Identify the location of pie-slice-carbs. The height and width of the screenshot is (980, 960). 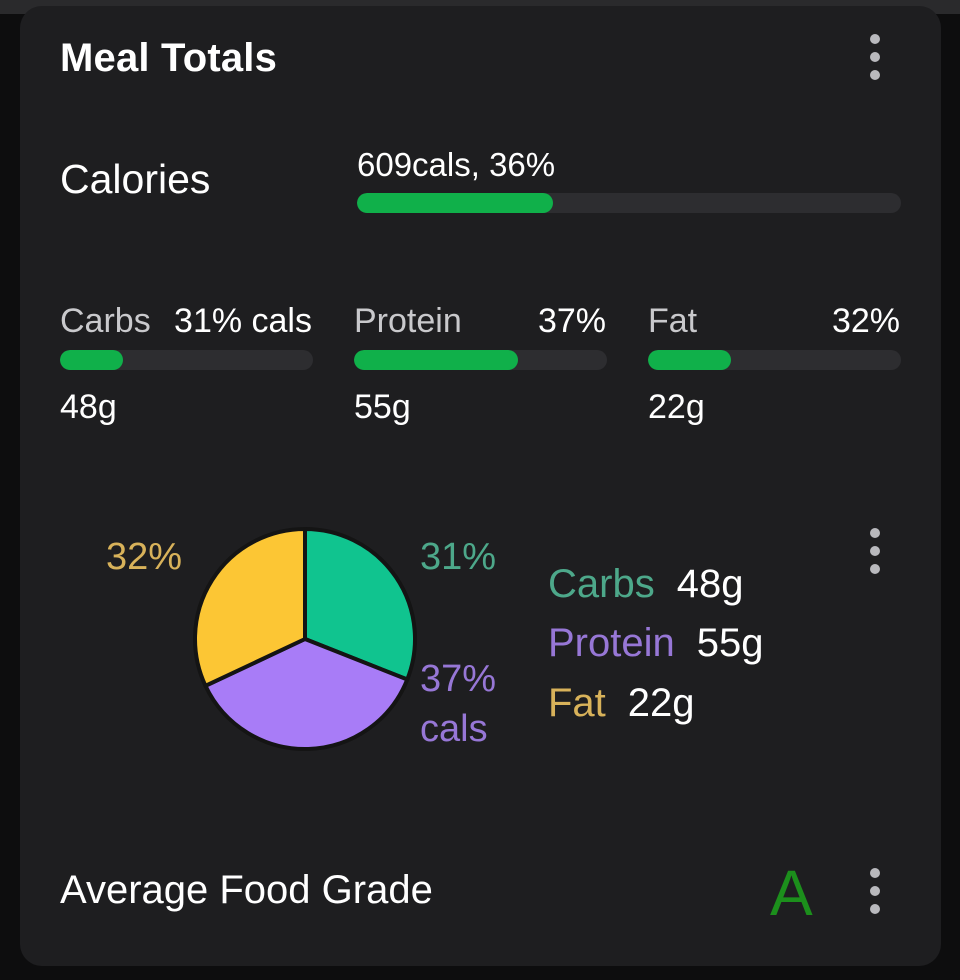
(360, 604).